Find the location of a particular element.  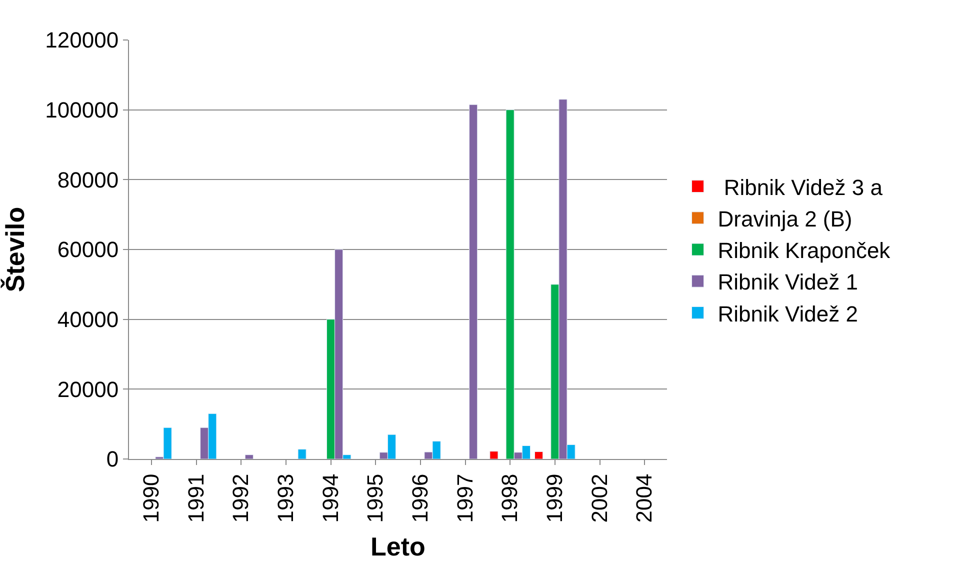

y-tick-label: 0 is located at coordinates (112, 459).